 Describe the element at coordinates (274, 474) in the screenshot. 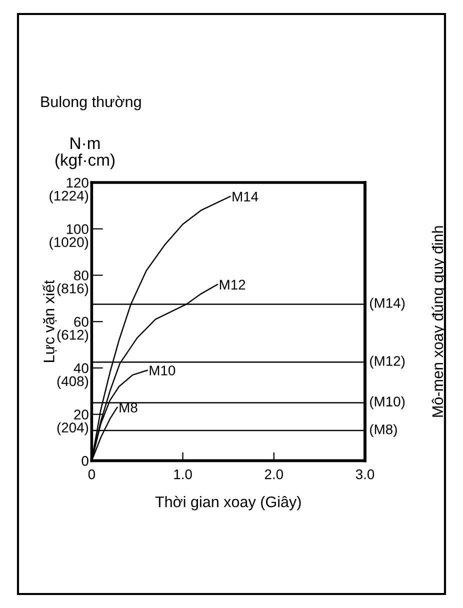

I see `x-tick-label: 2.0` at that location.